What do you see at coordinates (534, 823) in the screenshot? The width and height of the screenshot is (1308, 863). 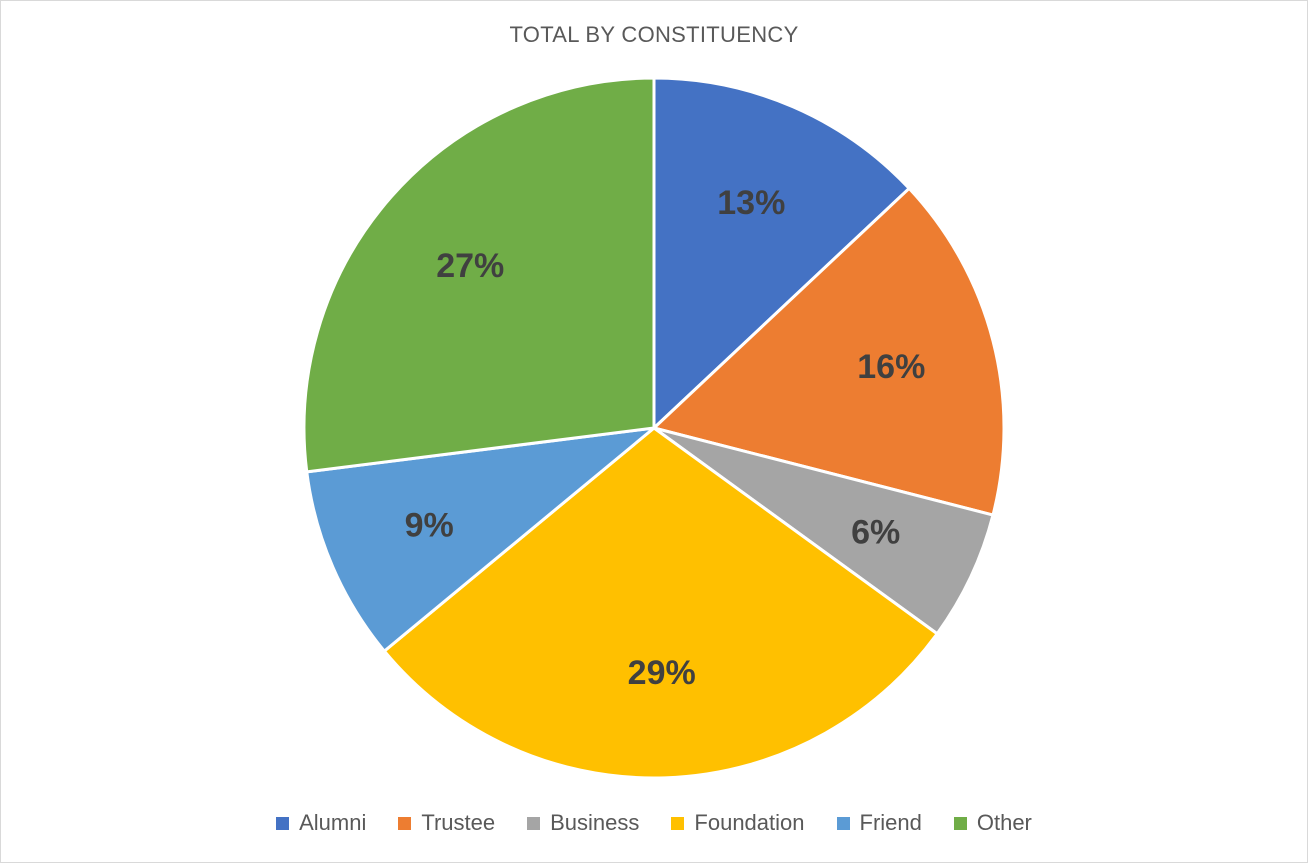 I see `legend-swatch-business` at bounding box center [534, 823].